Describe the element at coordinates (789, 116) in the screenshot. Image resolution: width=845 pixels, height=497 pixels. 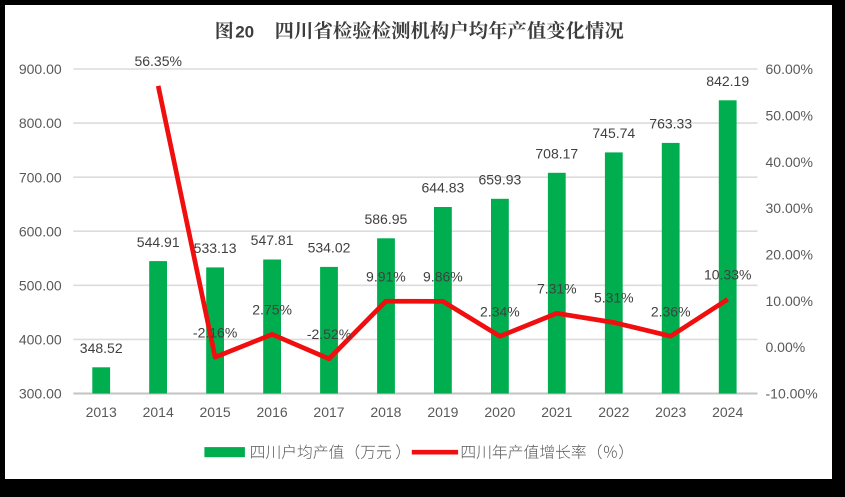
I see `svg-text: 50.00%` at that location.